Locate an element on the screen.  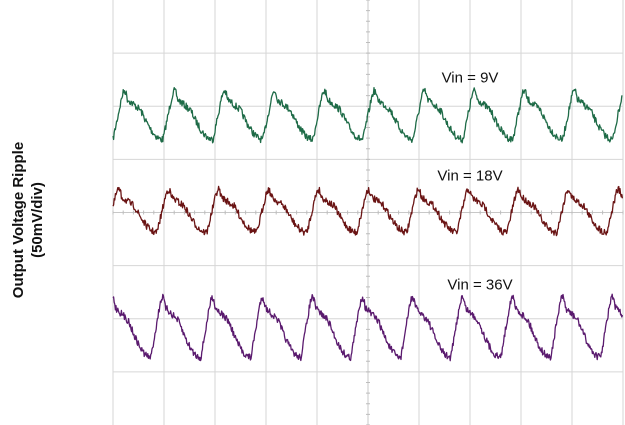
series-labels: Vin = 9V Vin = 18V Vin = 36V is located at coordinates (474, 181).